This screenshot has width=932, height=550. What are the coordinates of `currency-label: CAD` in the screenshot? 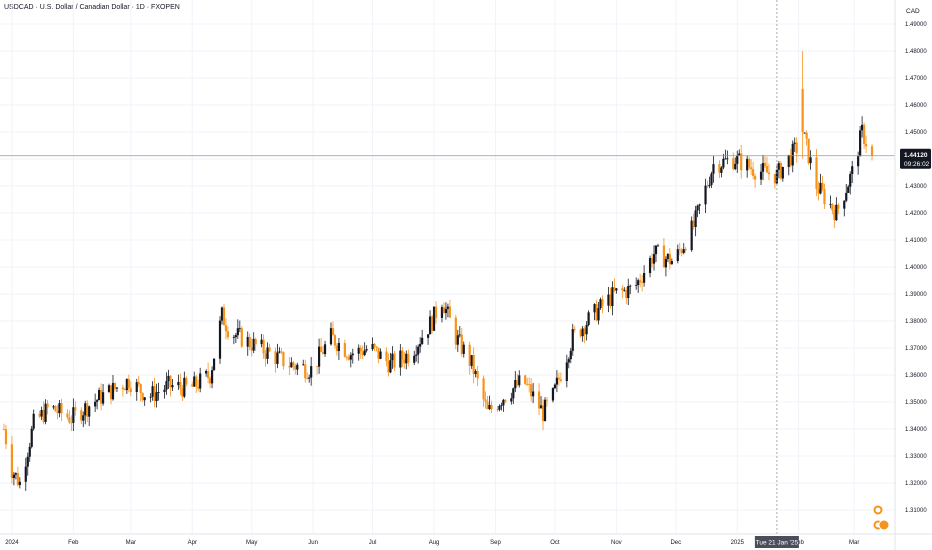 It's located at (913, 11).